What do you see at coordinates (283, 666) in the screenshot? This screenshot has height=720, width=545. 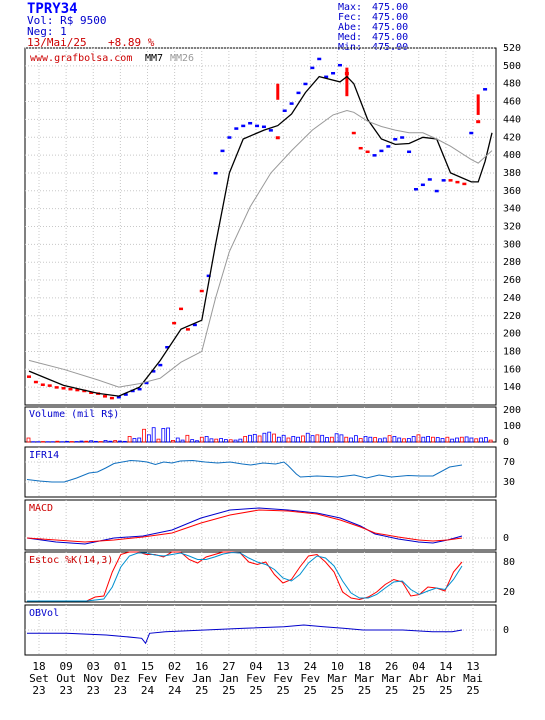 I see `x-tick-label: 13` at bounding box center [283, 666].